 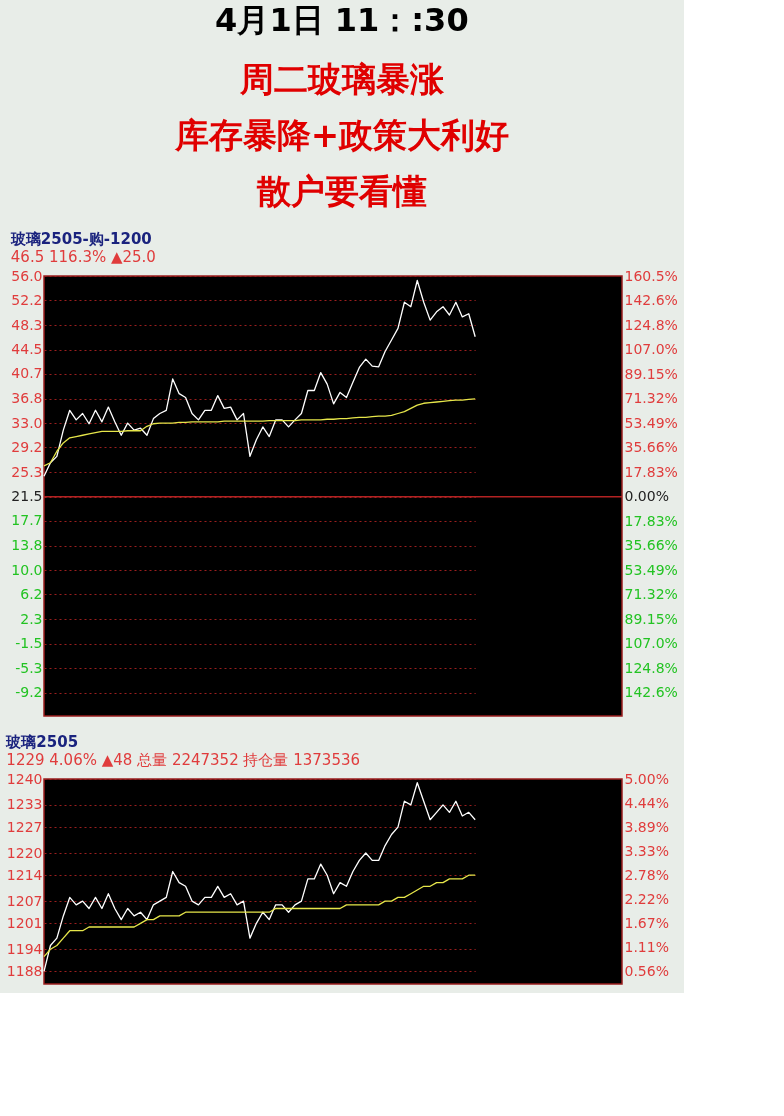 What do you see at coordinates (646, 922) in the screenshot?
I see `y2-tick-label: 1.67%` at bounding box center [646, 922].